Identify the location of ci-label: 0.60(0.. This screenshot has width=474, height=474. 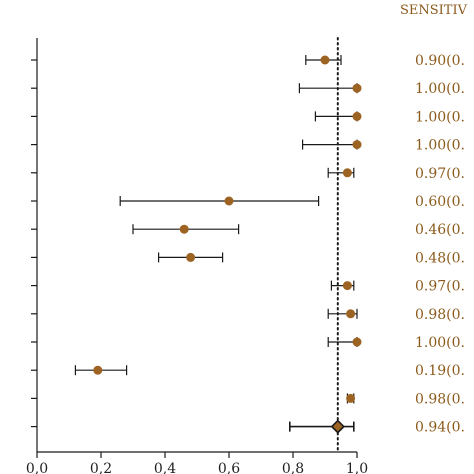
(440, 202).